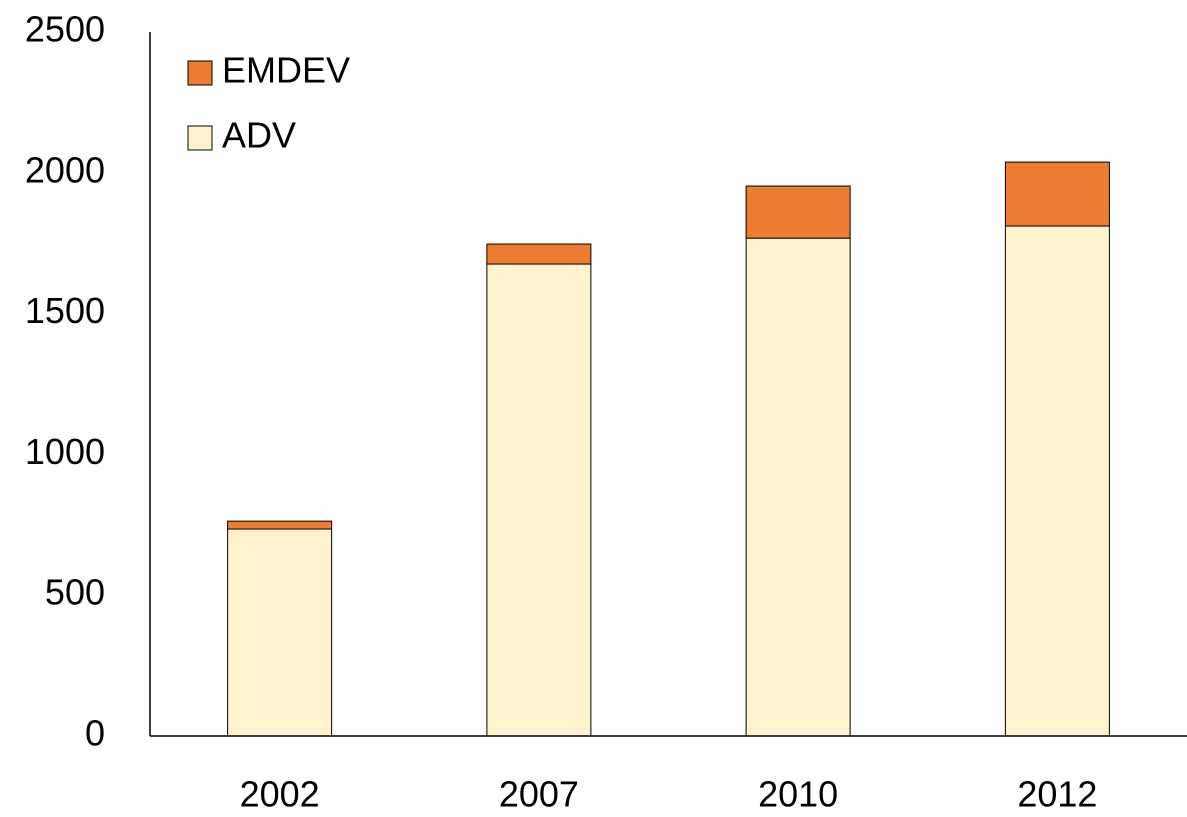  I want to click on x-tick-label: 2002, so click(280, 794).